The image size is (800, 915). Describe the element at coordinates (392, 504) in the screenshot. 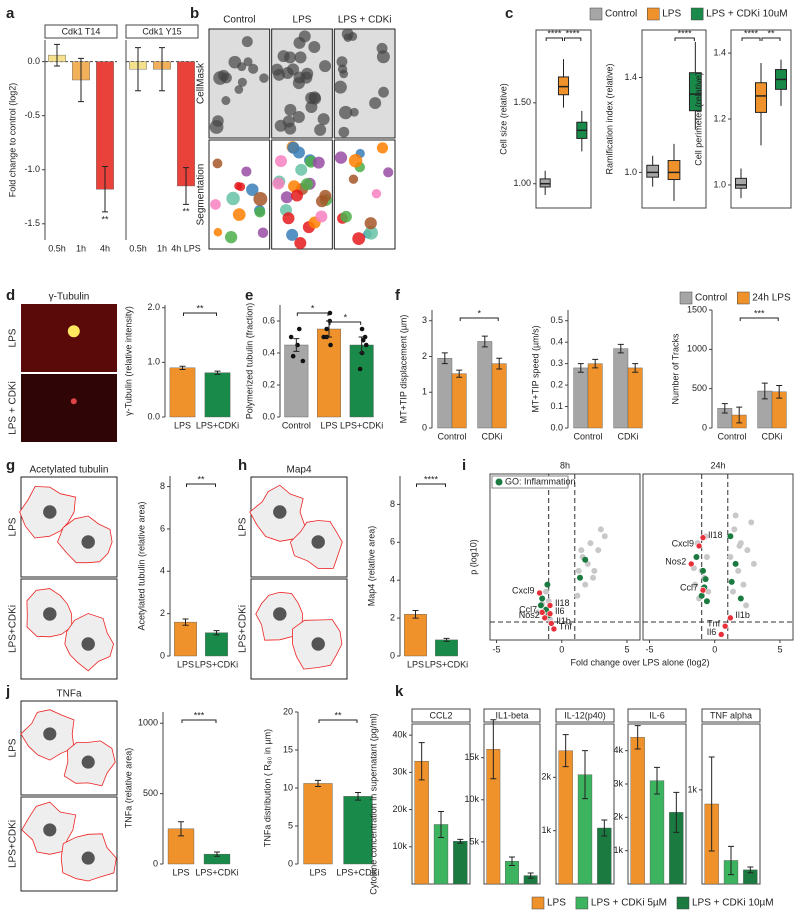

I see `y-tick-label: 8` at that location.